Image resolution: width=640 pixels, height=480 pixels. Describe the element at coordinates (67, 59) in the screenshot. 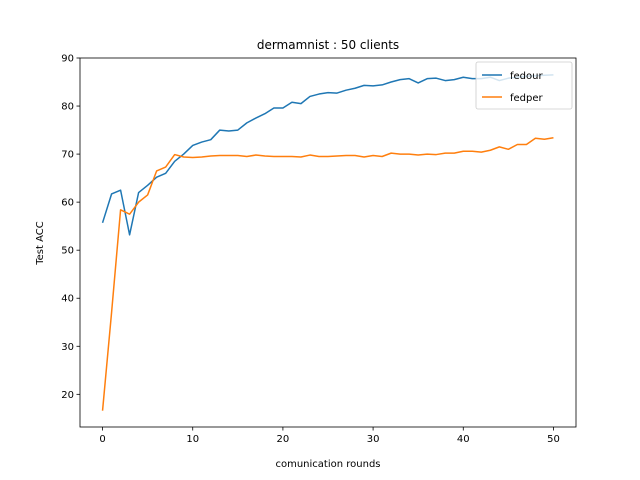

I see `y-tick-label: 90` at that location.